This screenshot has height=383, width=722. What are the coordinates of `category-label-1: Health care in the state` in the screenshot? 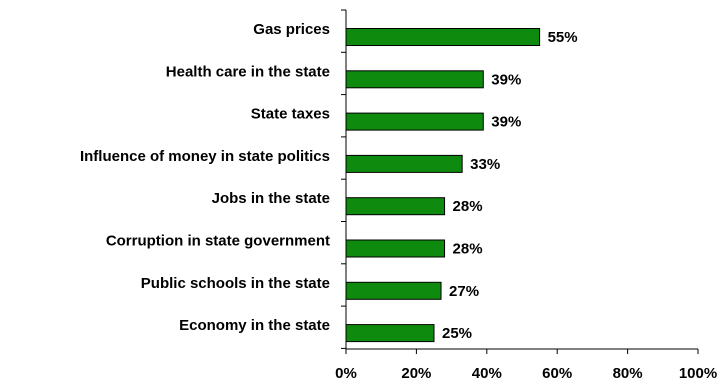 It's located at (248, 71).